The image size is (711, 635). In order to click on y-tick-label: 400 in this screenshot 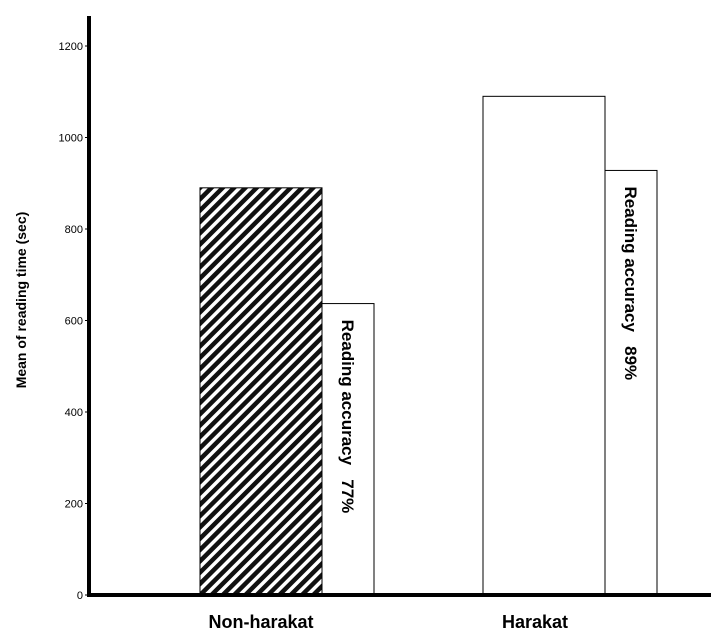, I will do `click(74, 413)`.